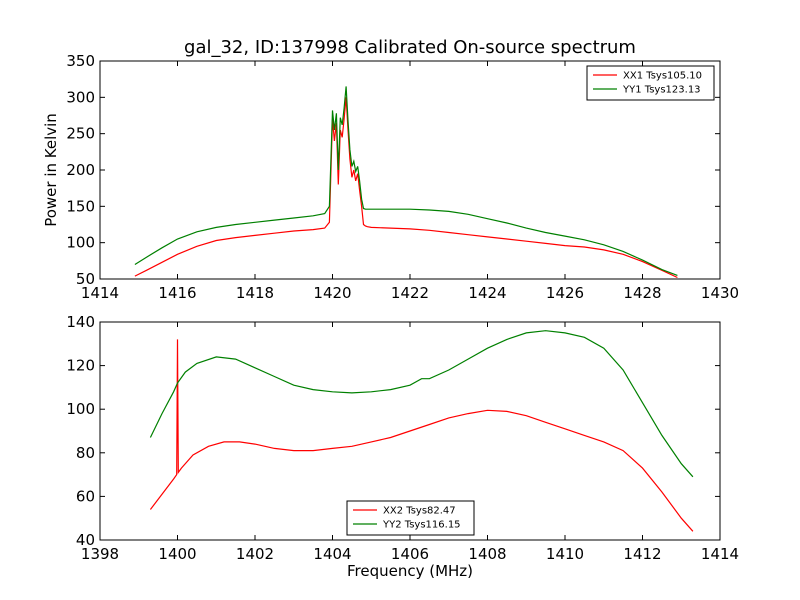 The height and width of the screenshot is (600, 800). What do you see at coordinates (85, 453) in the screenshot?
I see `y-tick-label: 80` at bounding box center [85, 453].